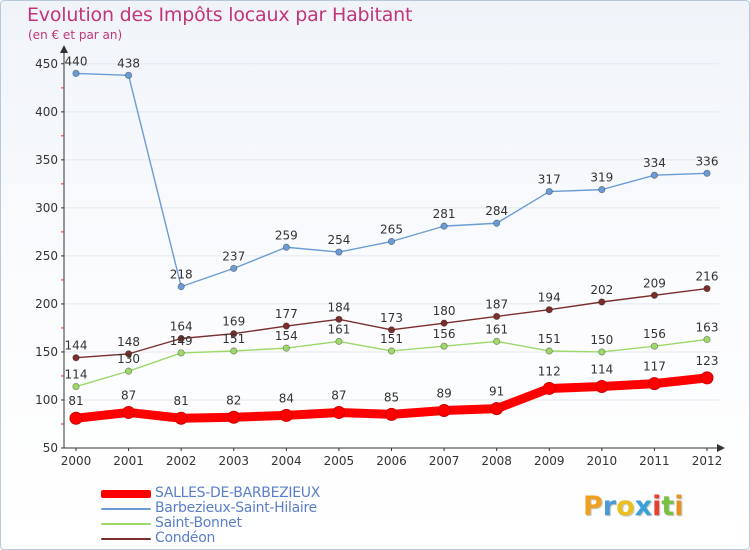 This screenshot has height=550, width=750. Describe the element at coordinates (233, 322) in the screenshot. I see `series-3-label-3: 169` at that location.